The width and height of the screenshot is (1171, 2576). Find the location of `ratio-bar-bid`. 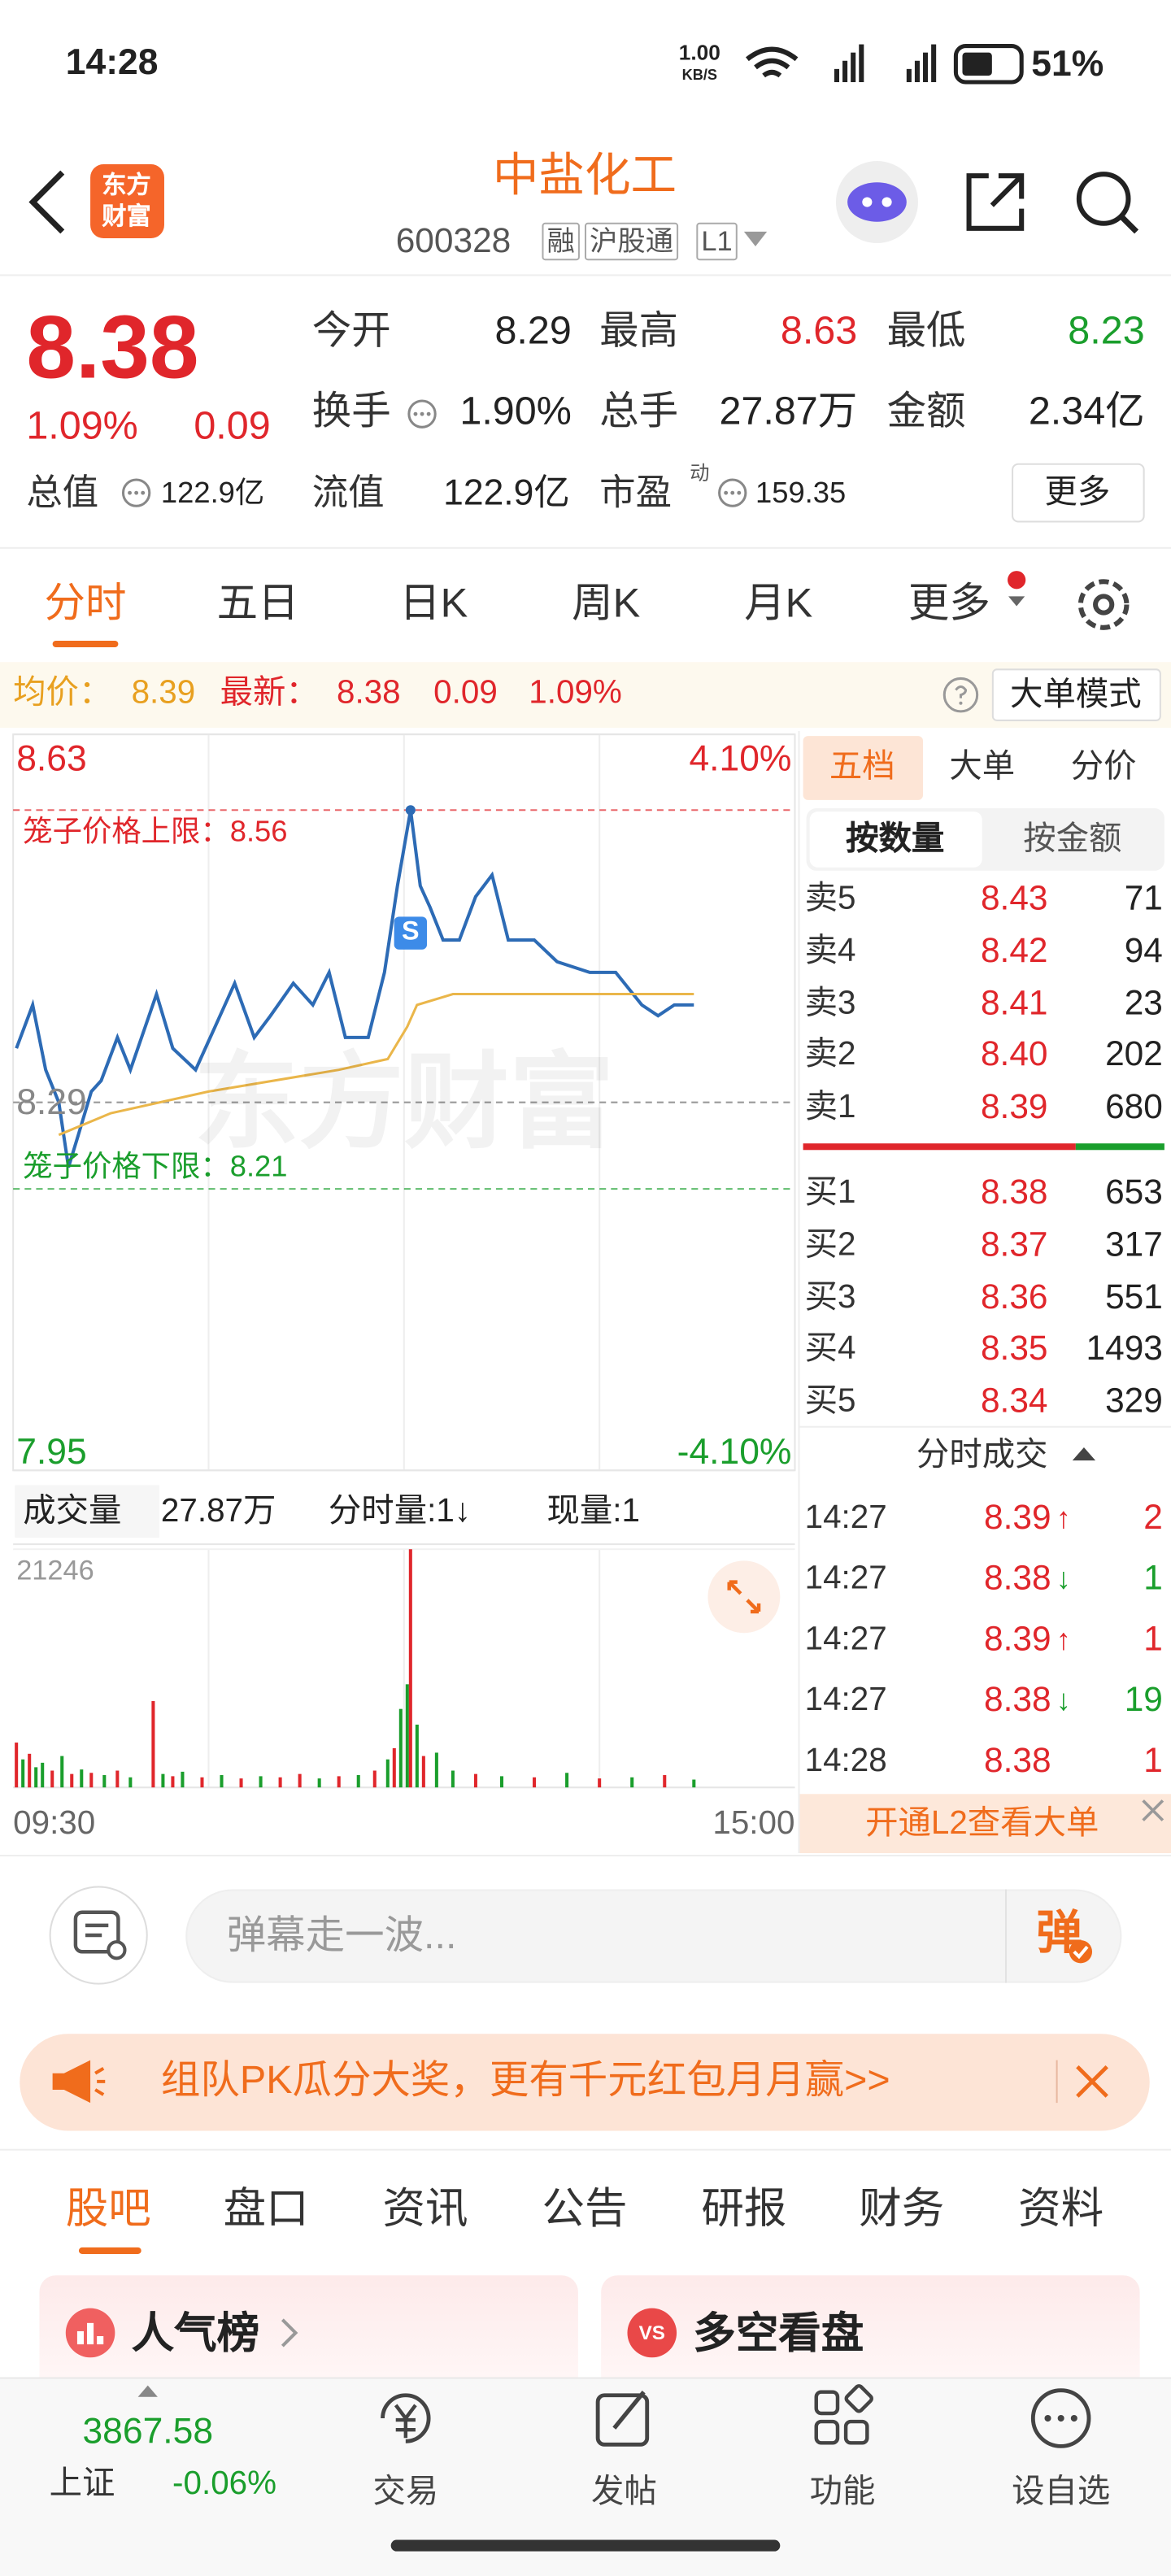

ratio-bar-bid is located at coordinates (1119, 1147).